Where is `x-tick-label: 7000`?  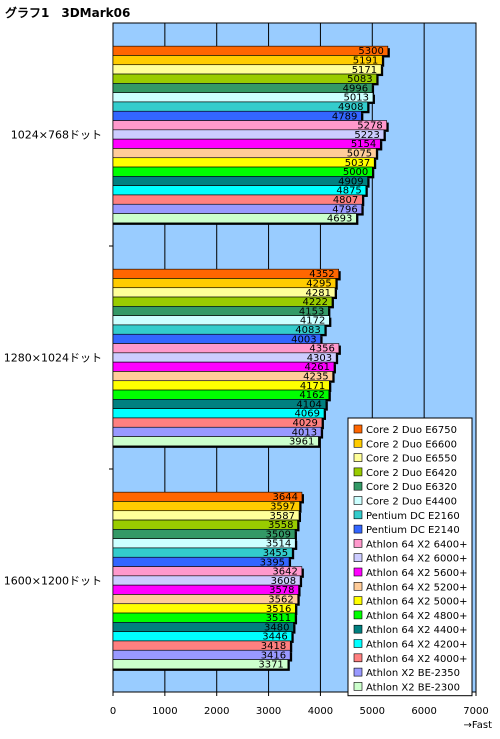
x-tick-label: 7000 is located at coordinates (475, 711).